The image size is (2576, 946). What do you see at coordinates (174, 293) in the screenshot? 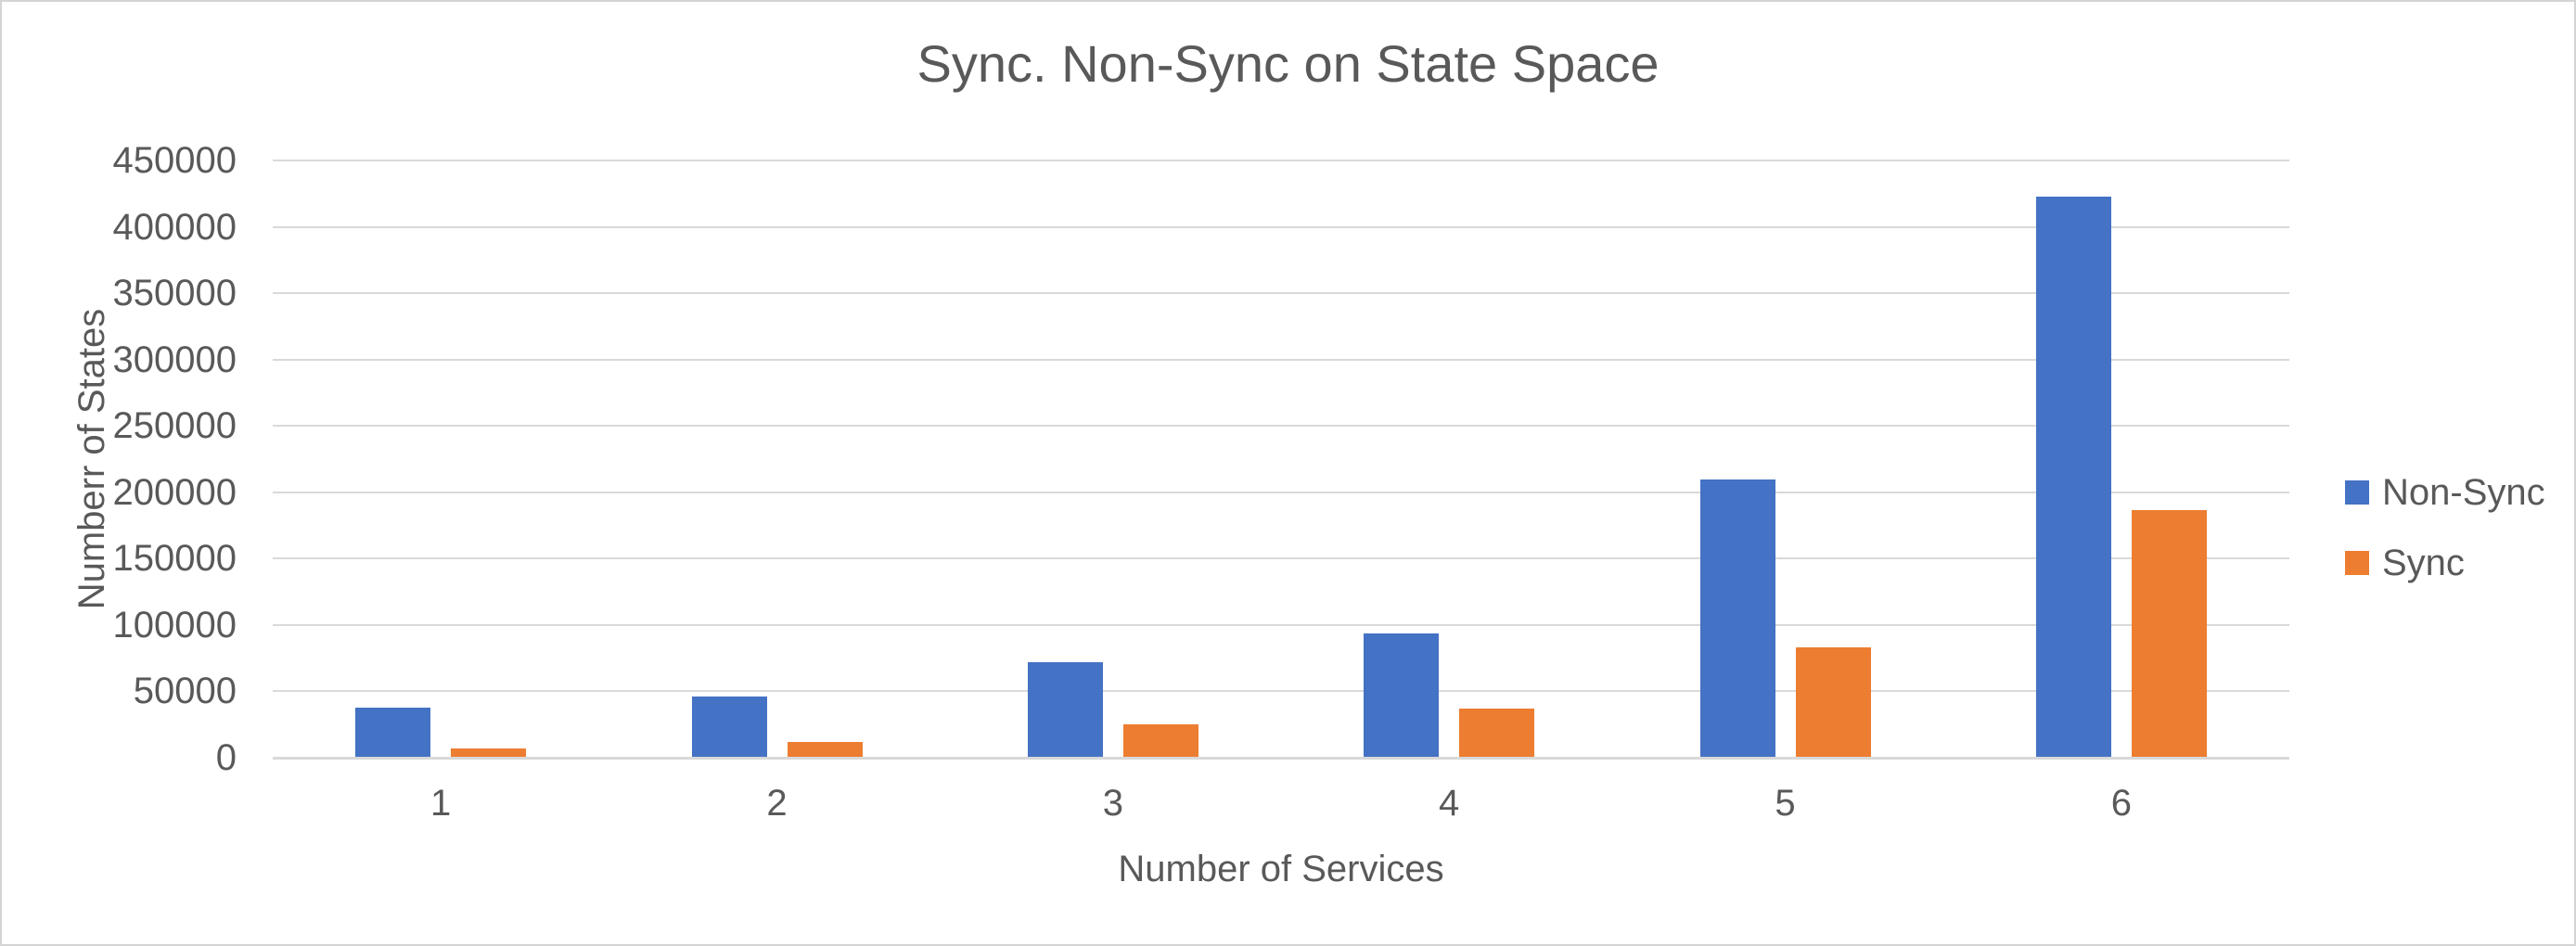
I see `y-tick-label-350000: 350000` at bounding box center [174, 293].